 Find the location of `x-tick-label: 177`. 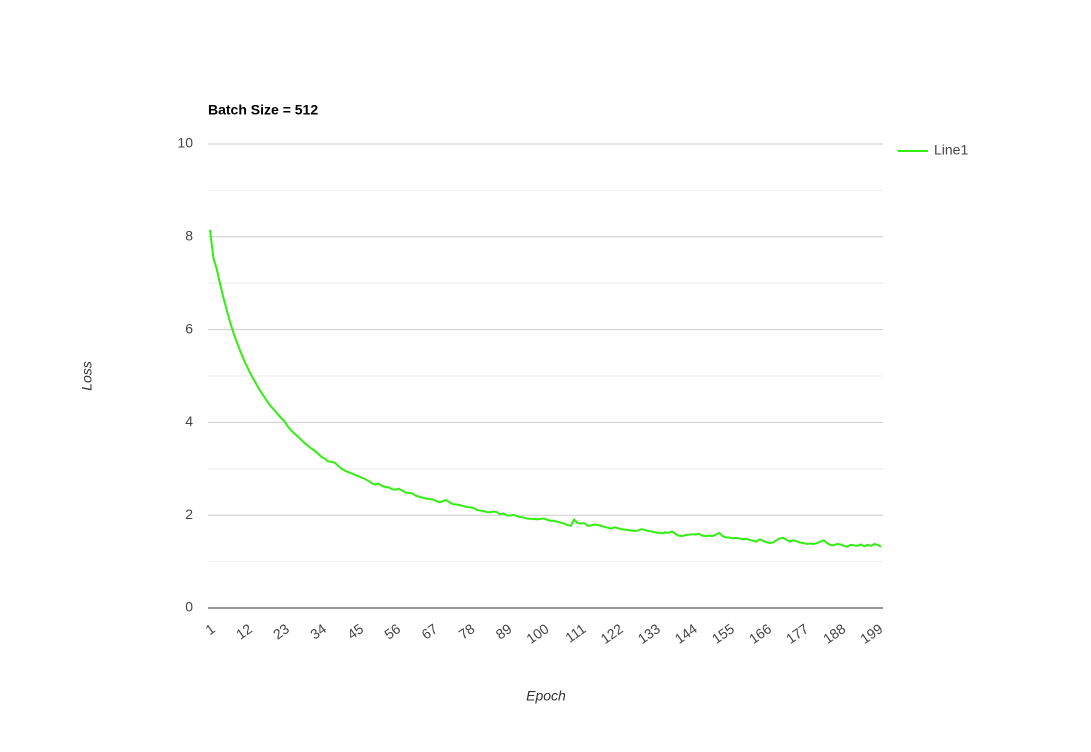

x-tick-label: 177 is located at coordinates (797, 633).